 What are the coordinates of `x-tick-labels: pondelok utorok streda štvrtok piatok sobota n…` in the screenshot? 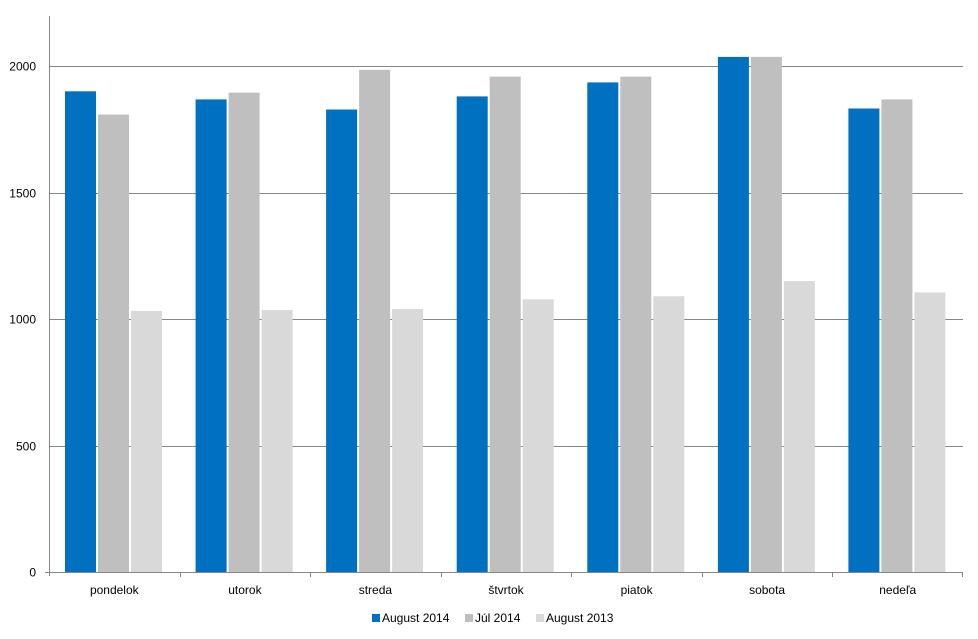 It's located at (526, 584).